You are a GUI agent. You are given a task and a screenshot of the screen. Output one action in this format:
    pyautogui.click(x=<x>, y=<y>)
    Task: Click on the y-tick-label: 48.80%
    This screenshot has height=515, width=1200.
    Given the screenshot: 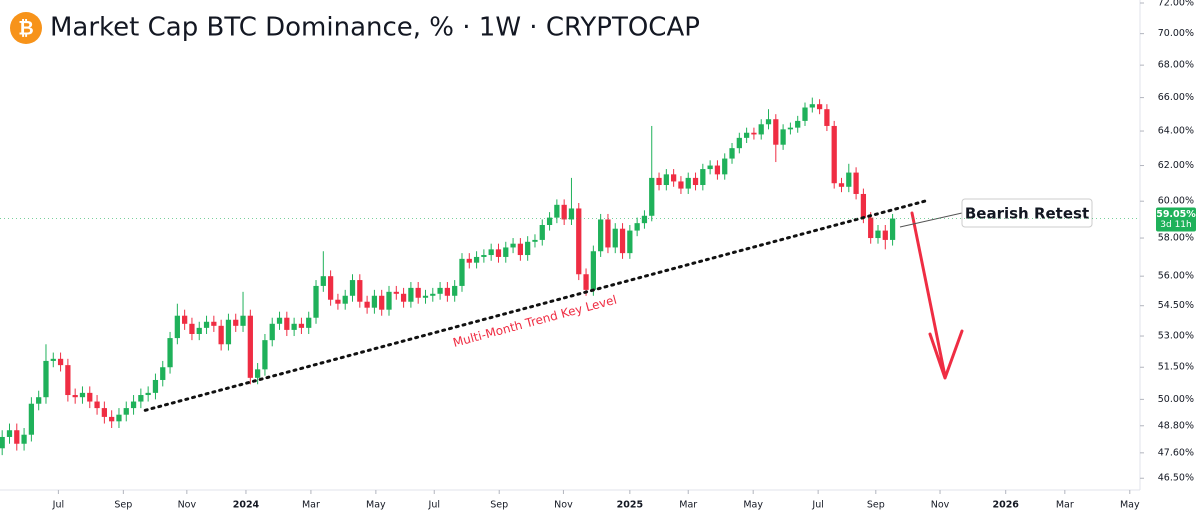 What is the action you would take?
    pyautogui.click(x=1176, y=425)
    